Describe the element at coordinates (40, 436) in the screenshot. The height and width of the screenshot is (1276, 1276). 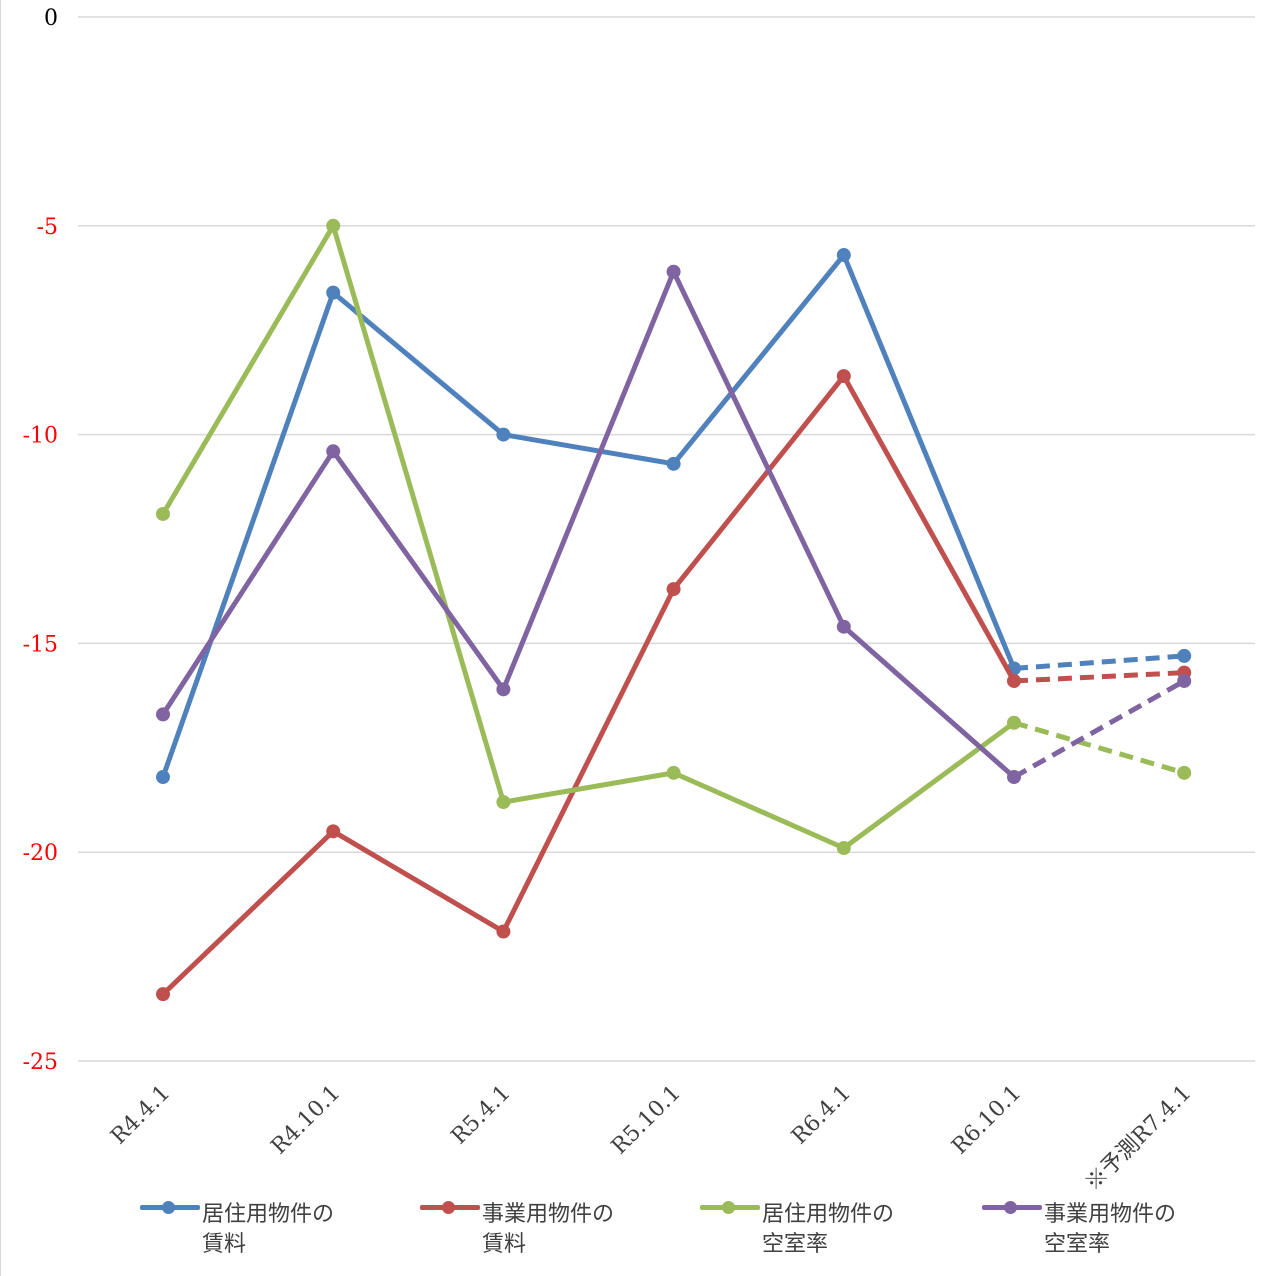
I see `y-tick-label: -10` at that location.